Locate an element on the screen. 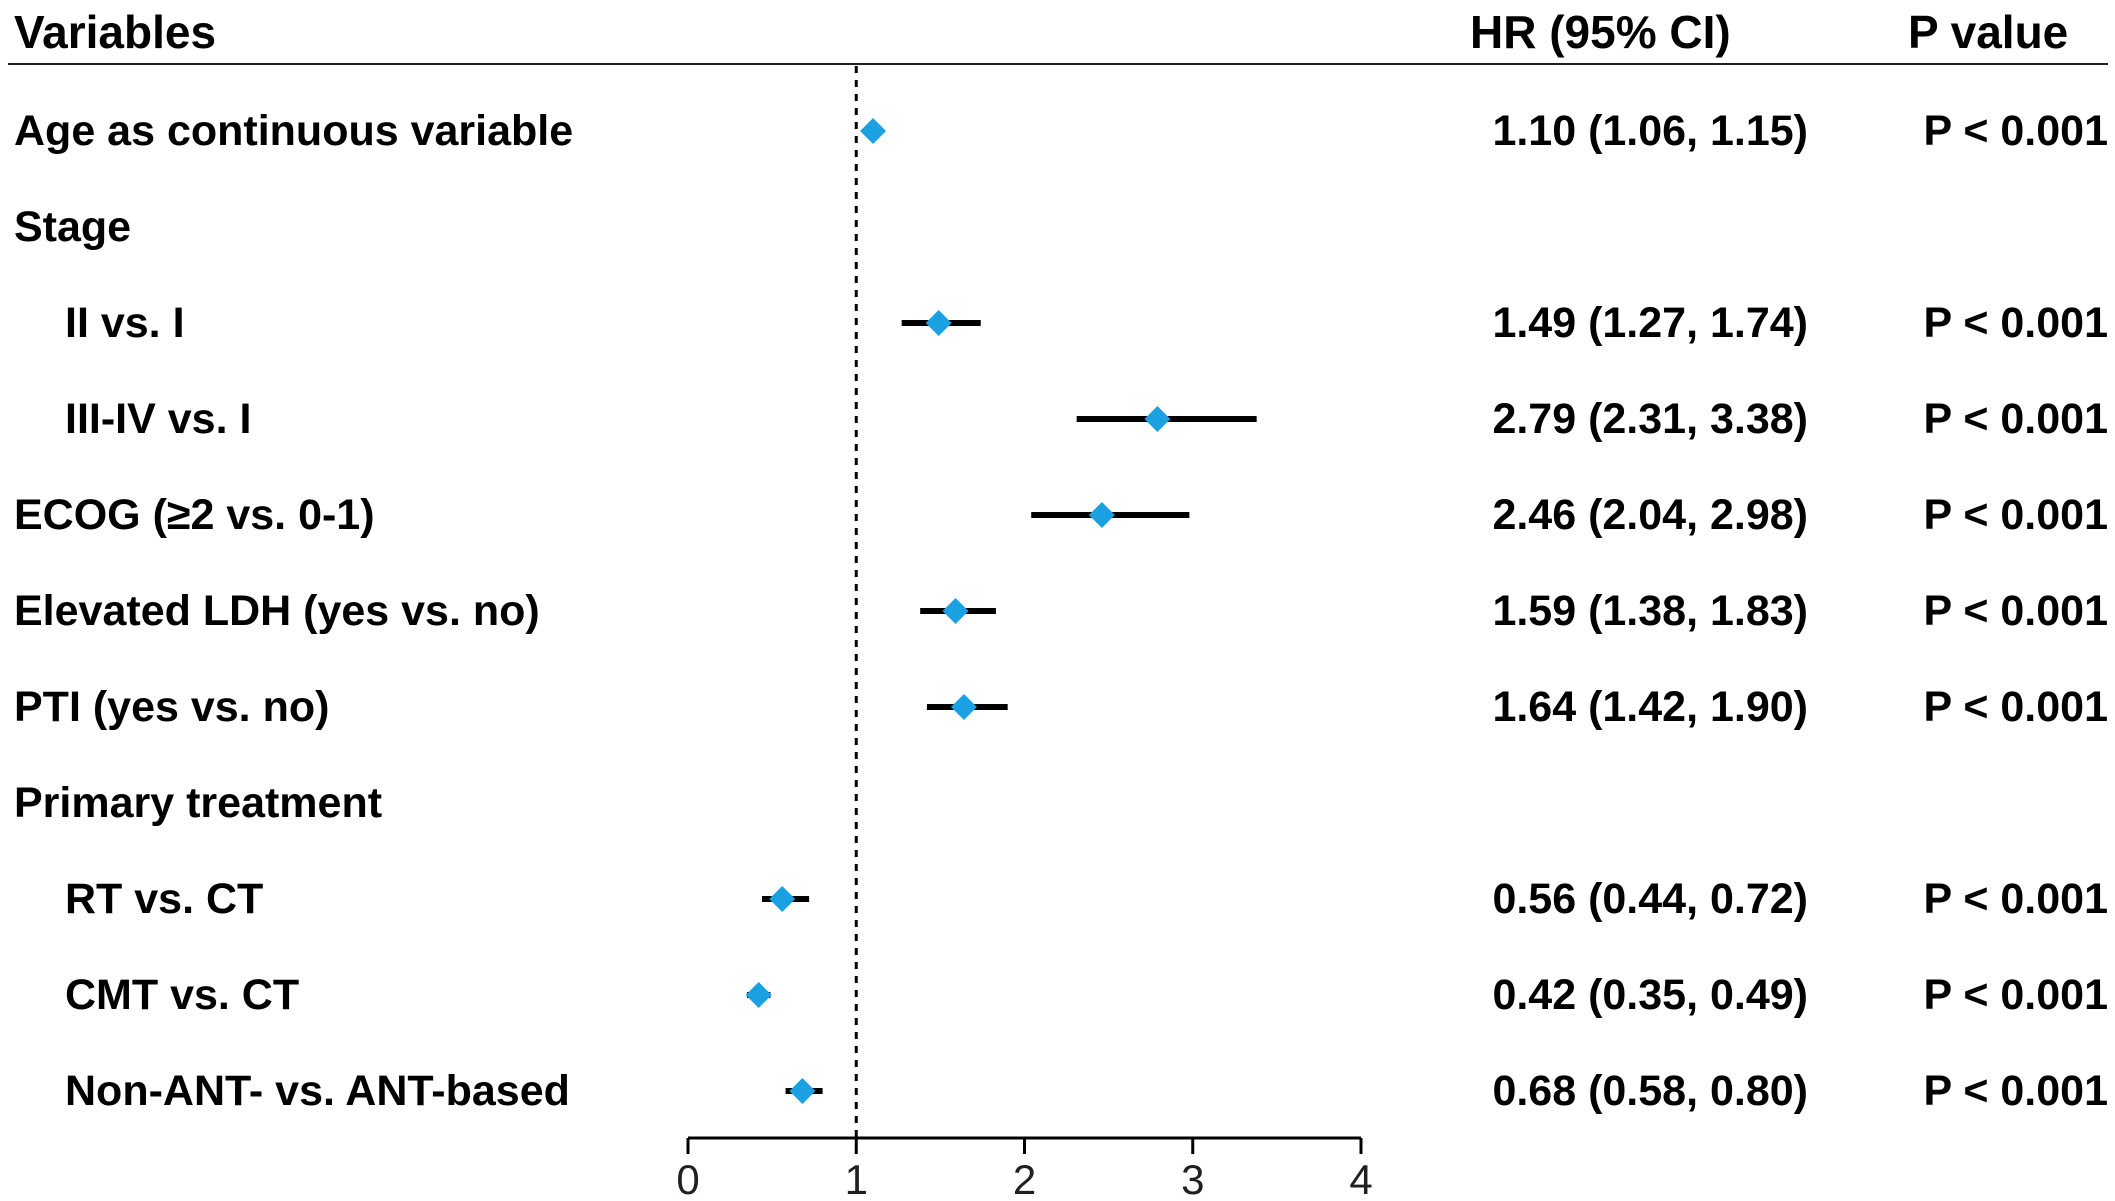 The image size is (2115, 1201). x-axis: 0 1 2 3 4 is located at coordinates (1024, 1168).